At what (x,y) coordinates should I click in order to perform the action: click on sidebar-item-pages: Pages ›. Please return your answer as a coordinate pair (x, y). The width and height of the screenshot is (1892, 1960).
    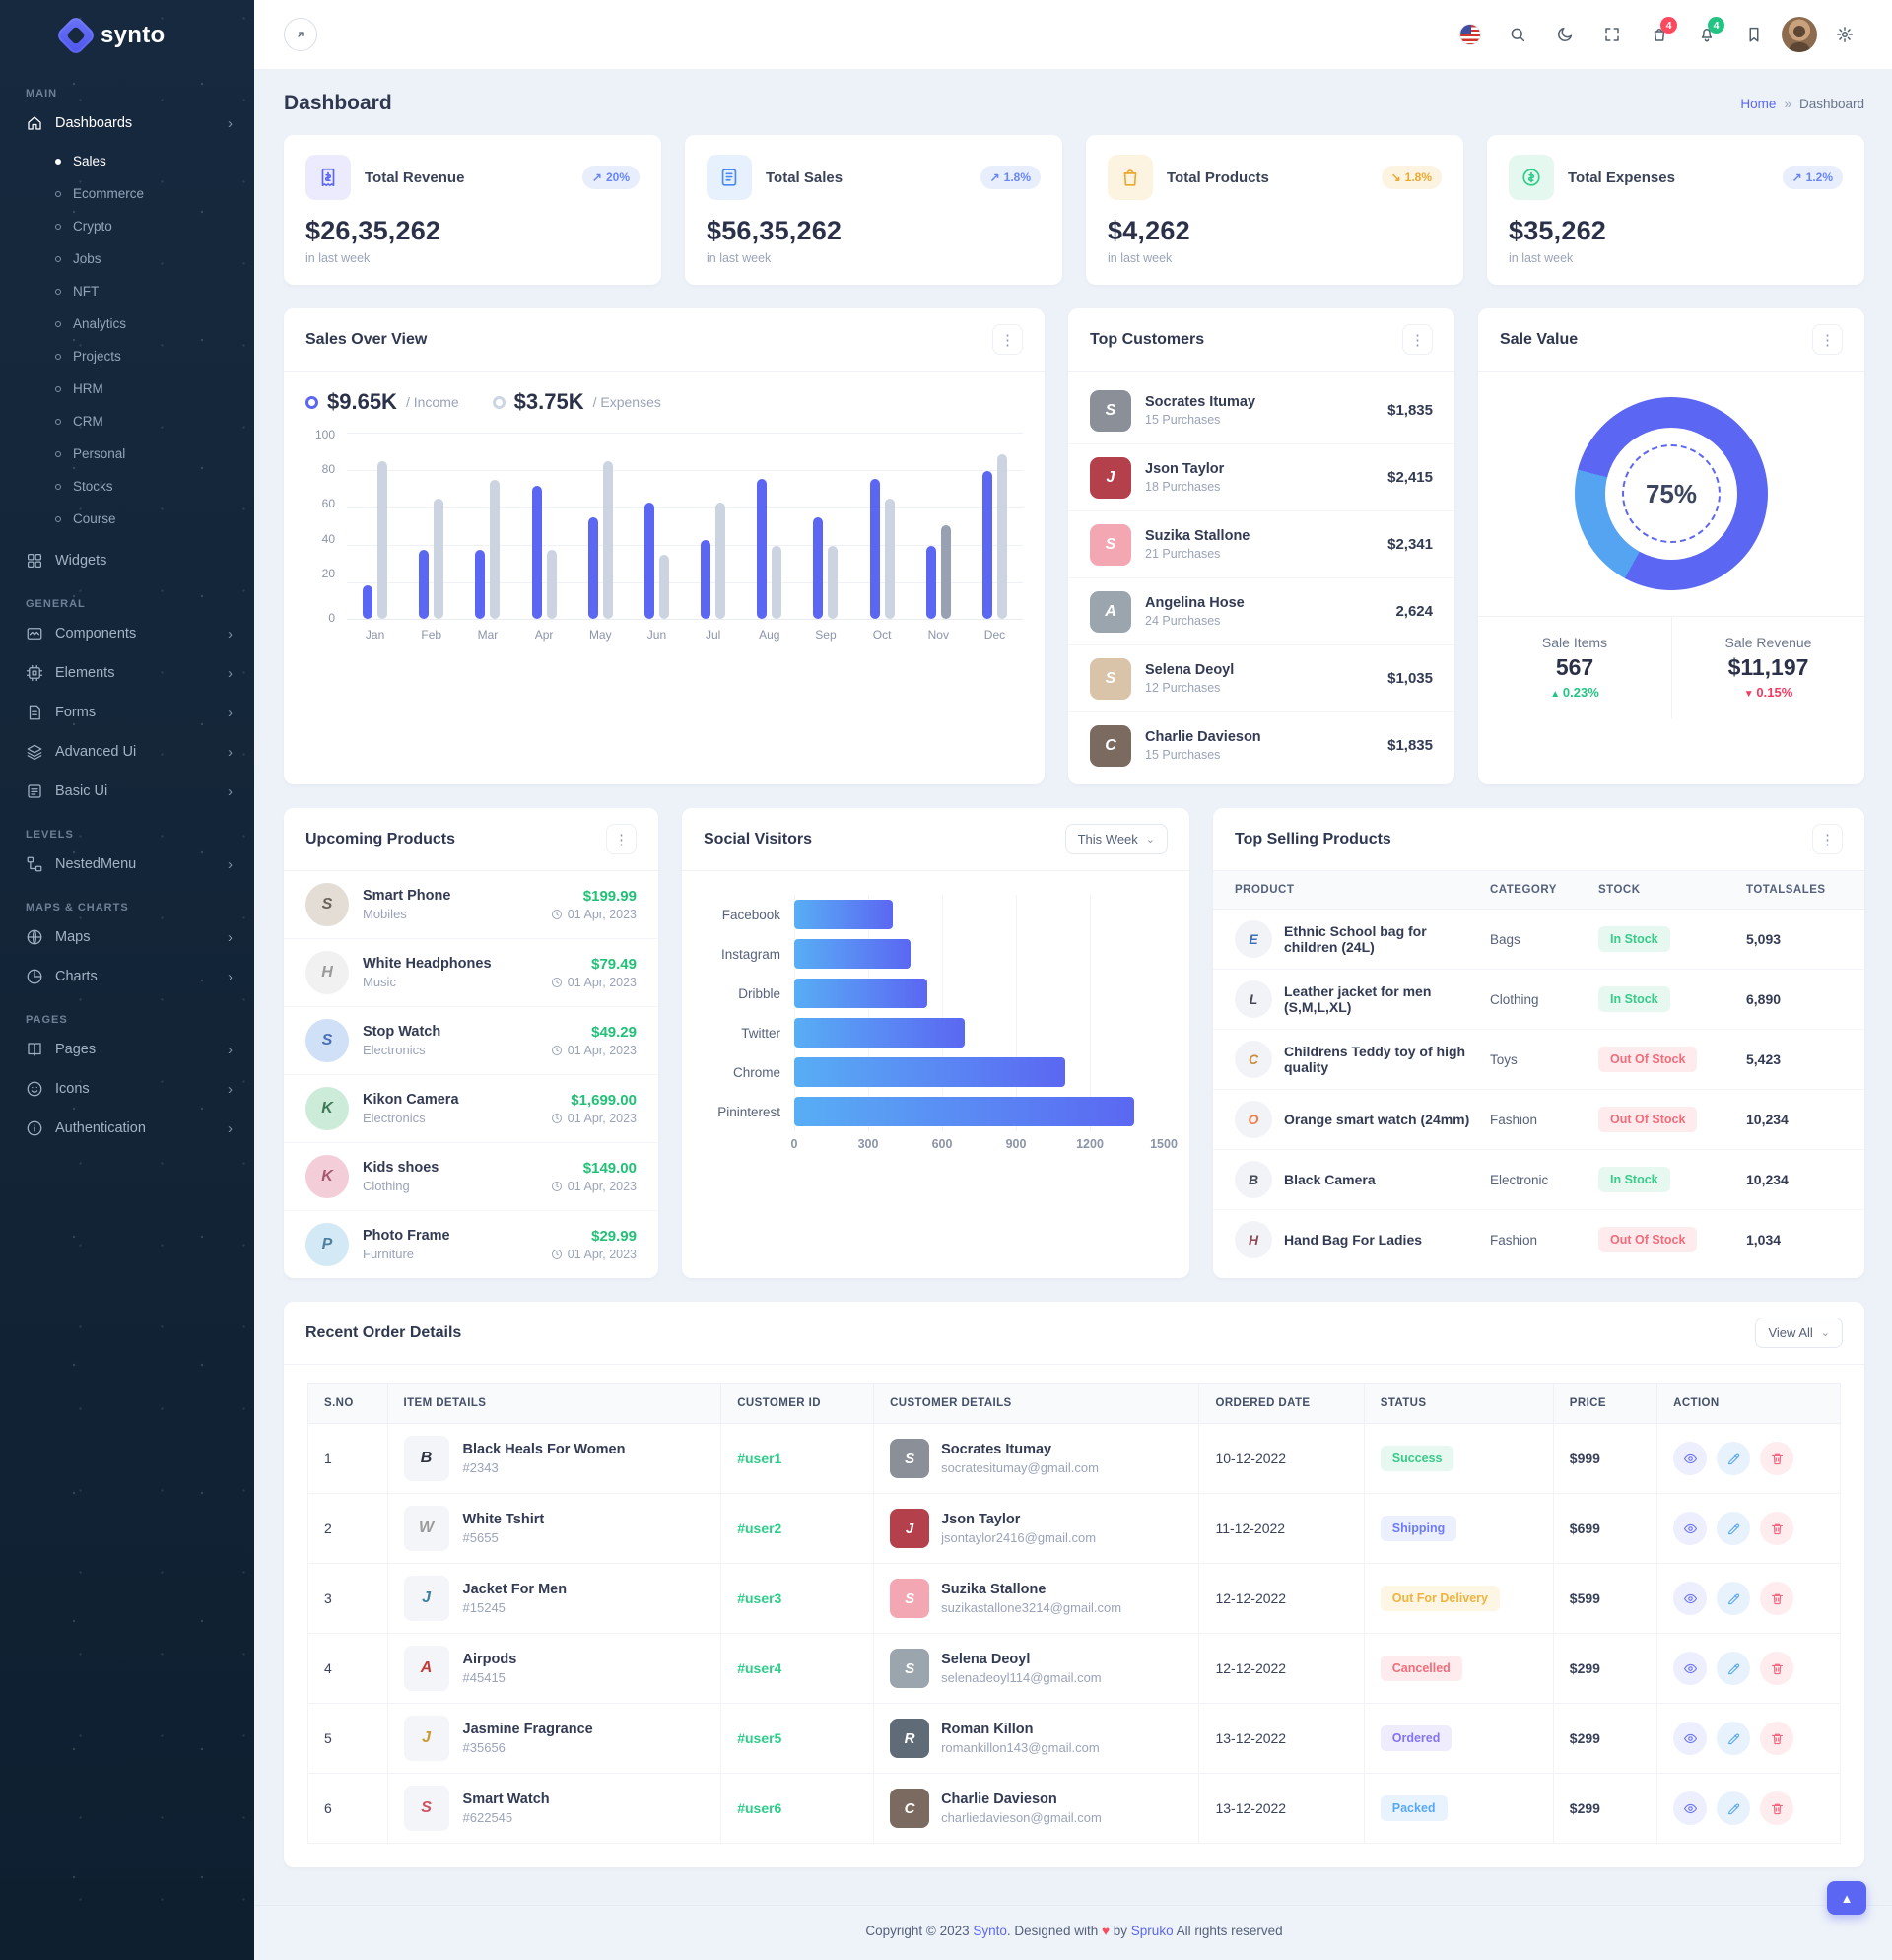
    Looking at the image, I should click on (127, 1049).